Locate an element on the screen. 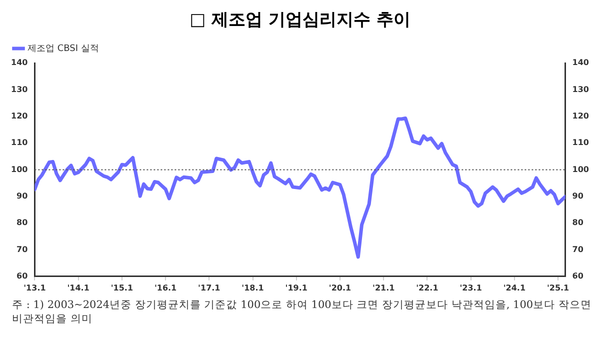 This screenshot has width=600, height=338. x-tick-label: '16.1 is located at coordinates (166, 287).